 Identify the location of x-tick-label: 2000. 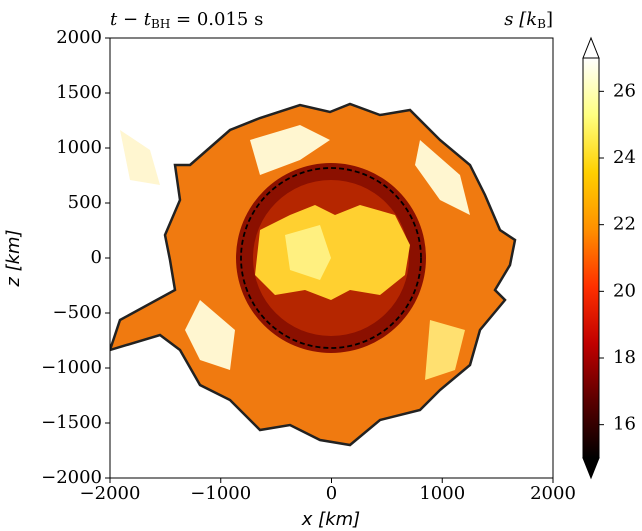
(553, 493).